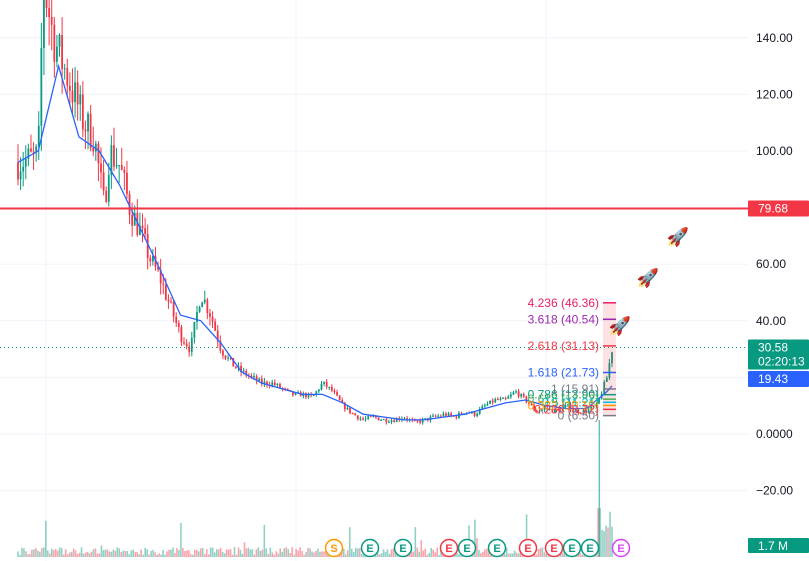 The height and width of the screenshot is (561, 809). I want to click on y-tick-label: 140.00, so click(774, 38).